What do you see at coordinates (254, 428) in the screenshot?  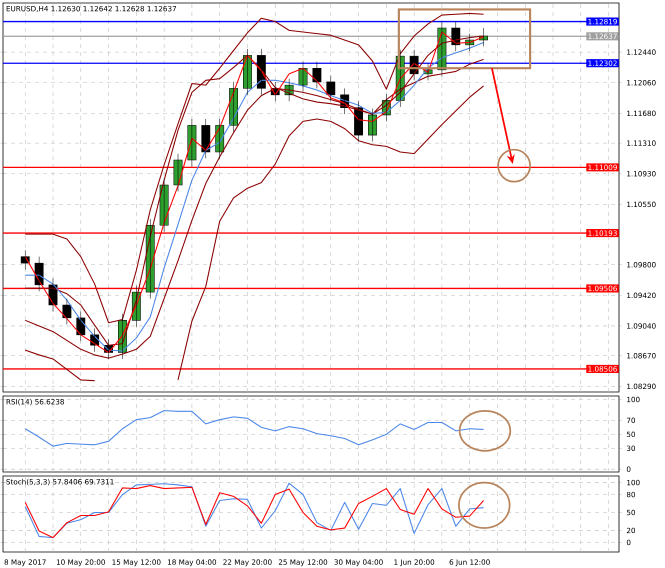 I see `line-series` at bounding box center [254, 428].